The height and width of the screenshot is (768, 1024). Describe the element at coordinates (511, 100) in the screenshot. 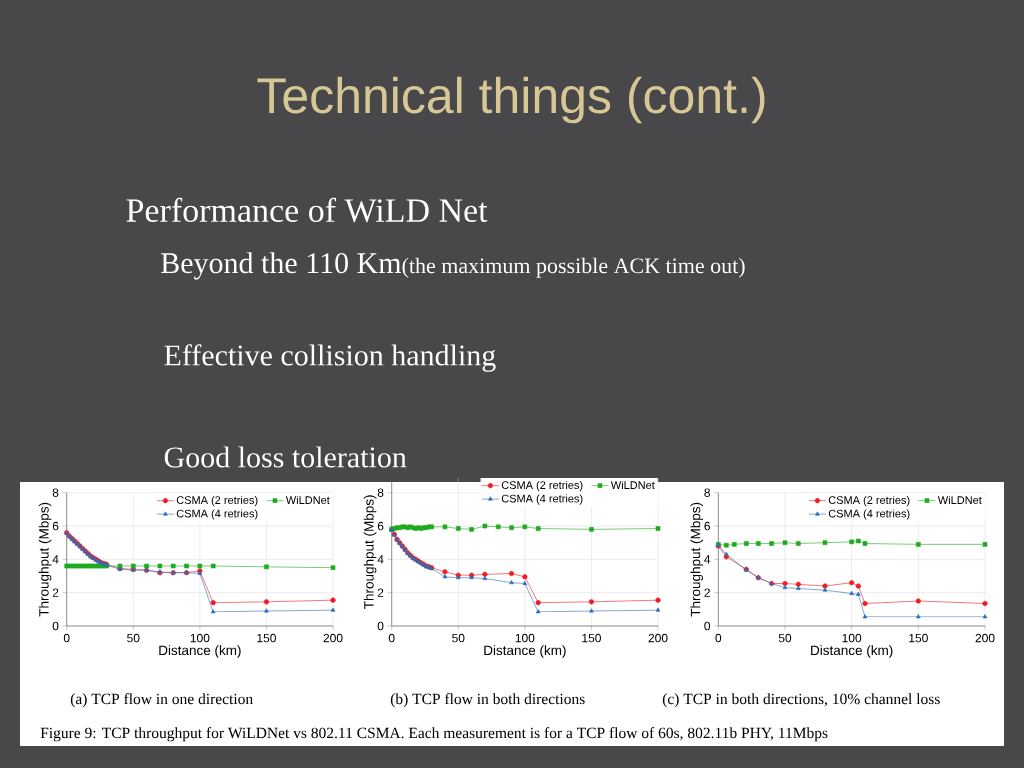

I see `text: Technical things (cont.)` at that location.